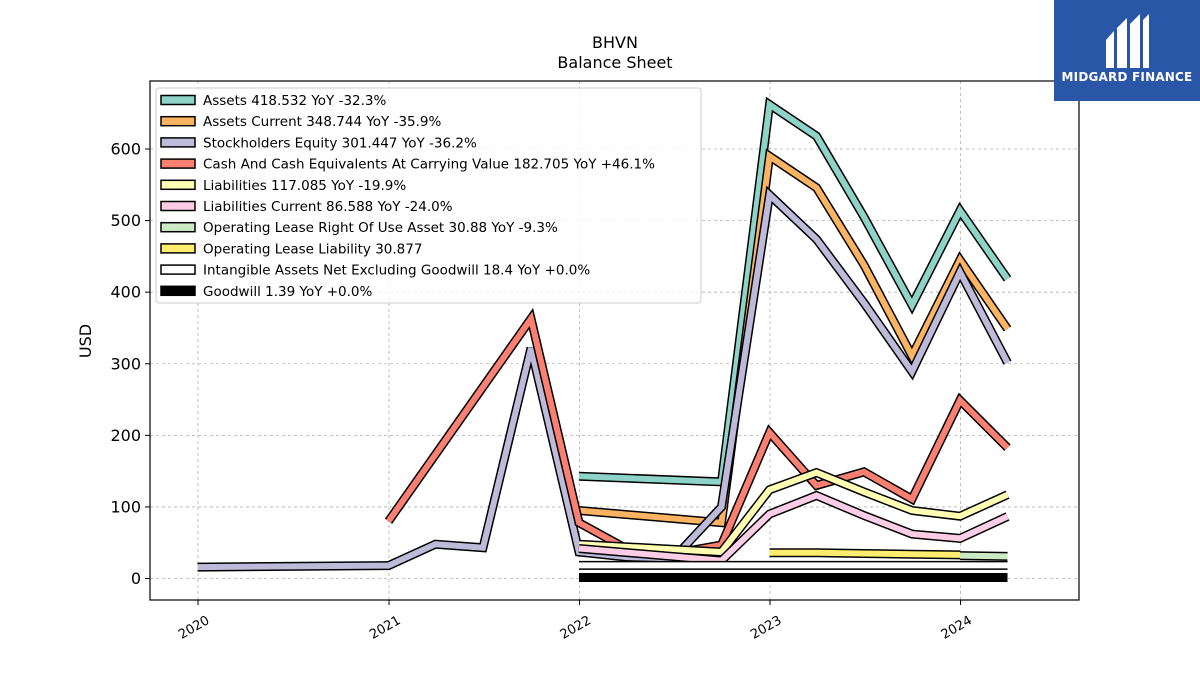 Image resolution: width=1200 pixels, height=675 pixels. What do you see at coordinates (125, 435) in the screenshot?
I see `y-tick-label: 200` at bounding box center [125, 435].